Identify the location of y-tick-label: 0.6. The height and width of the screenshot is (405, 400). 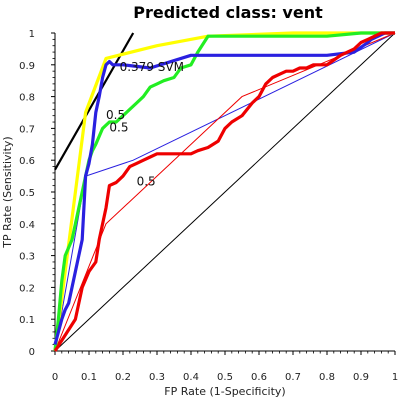
(27, 161).